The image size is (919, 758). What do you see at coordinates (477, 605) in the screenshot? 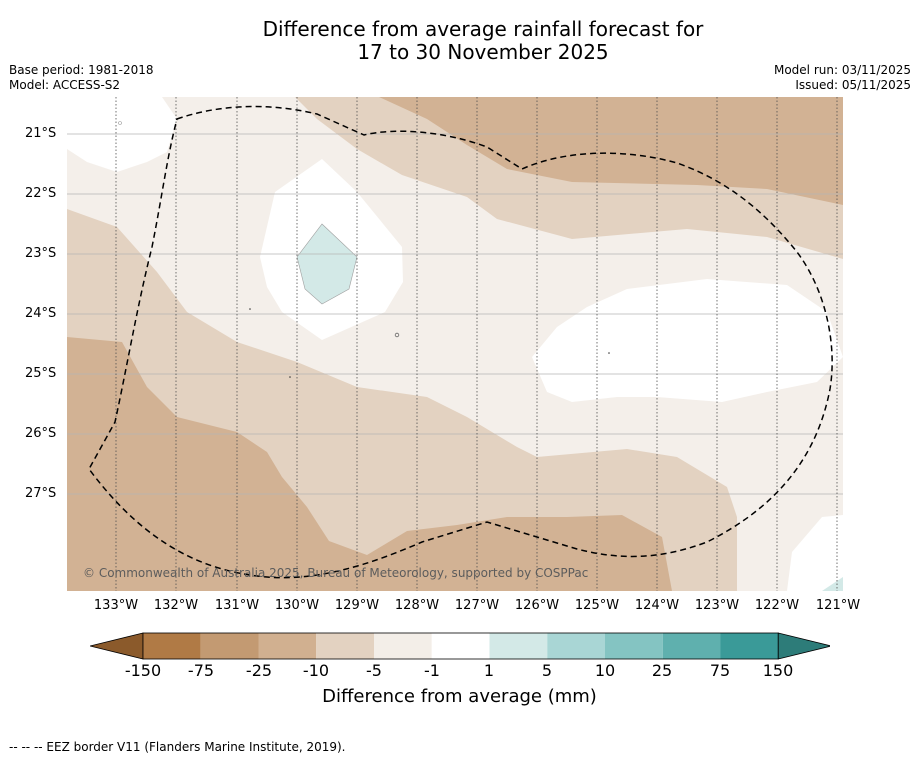
I see `lon-label-127w: 127°W` at bounding box center [477, 605].